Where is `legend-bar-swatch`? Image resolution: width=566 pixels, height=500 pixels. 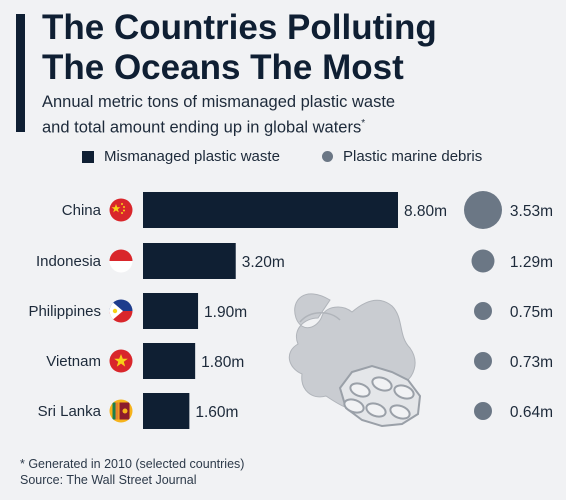
legend-bar-swatch is located at coordinates (88, 156).